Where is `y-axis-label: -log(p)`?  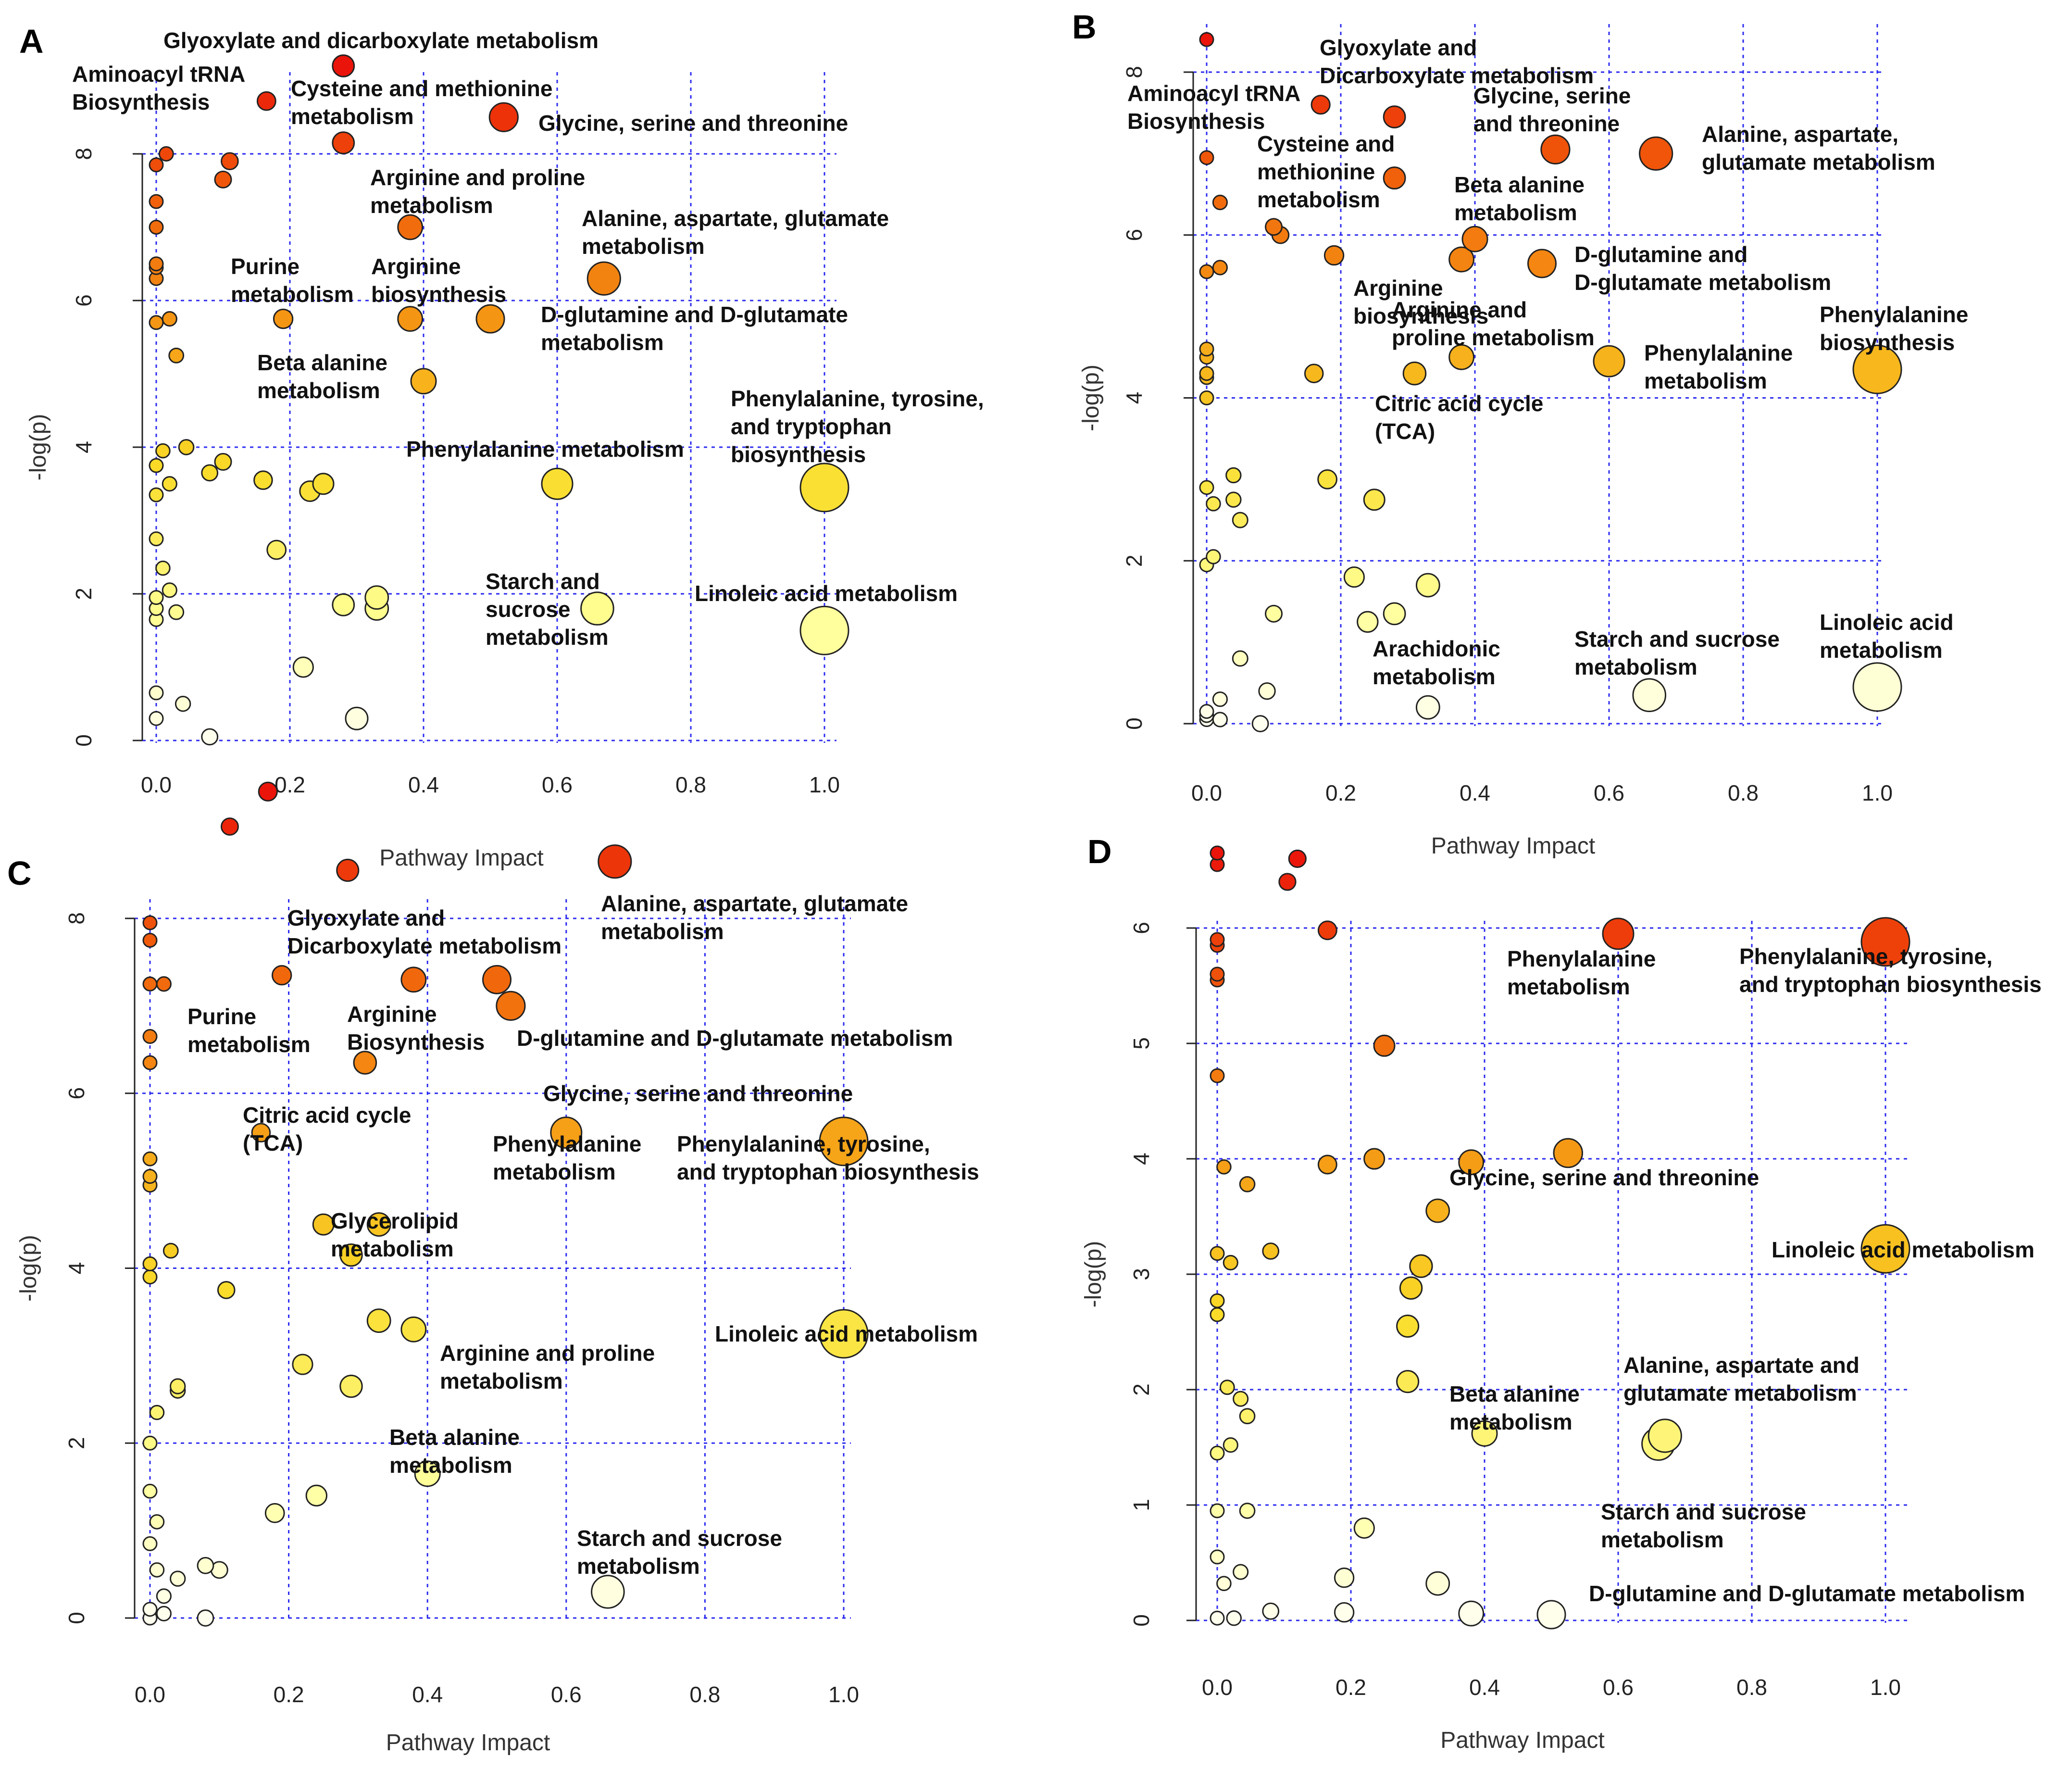 y-axis-label: -log(p) is located at coordinates (38, 447).